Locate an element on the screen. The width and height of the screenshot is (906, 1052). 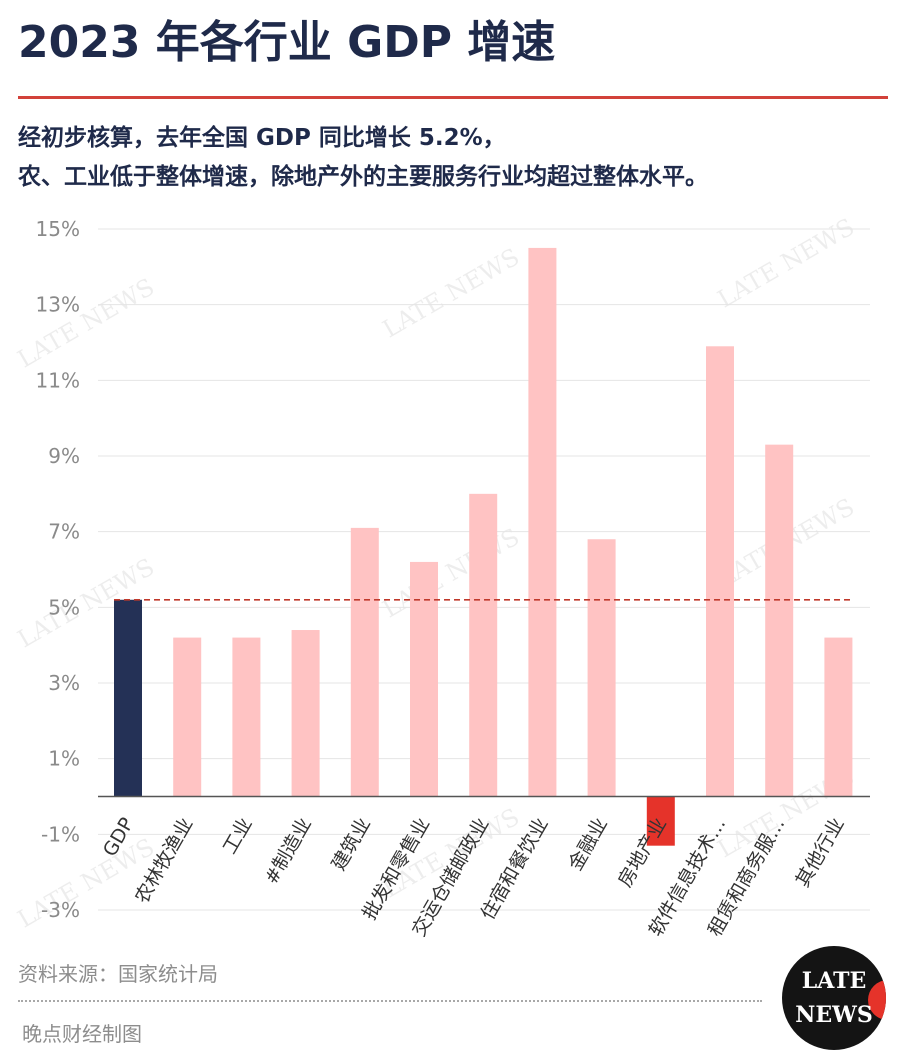
logo-line-2: NEWS is located at coordinates (834, 1015).